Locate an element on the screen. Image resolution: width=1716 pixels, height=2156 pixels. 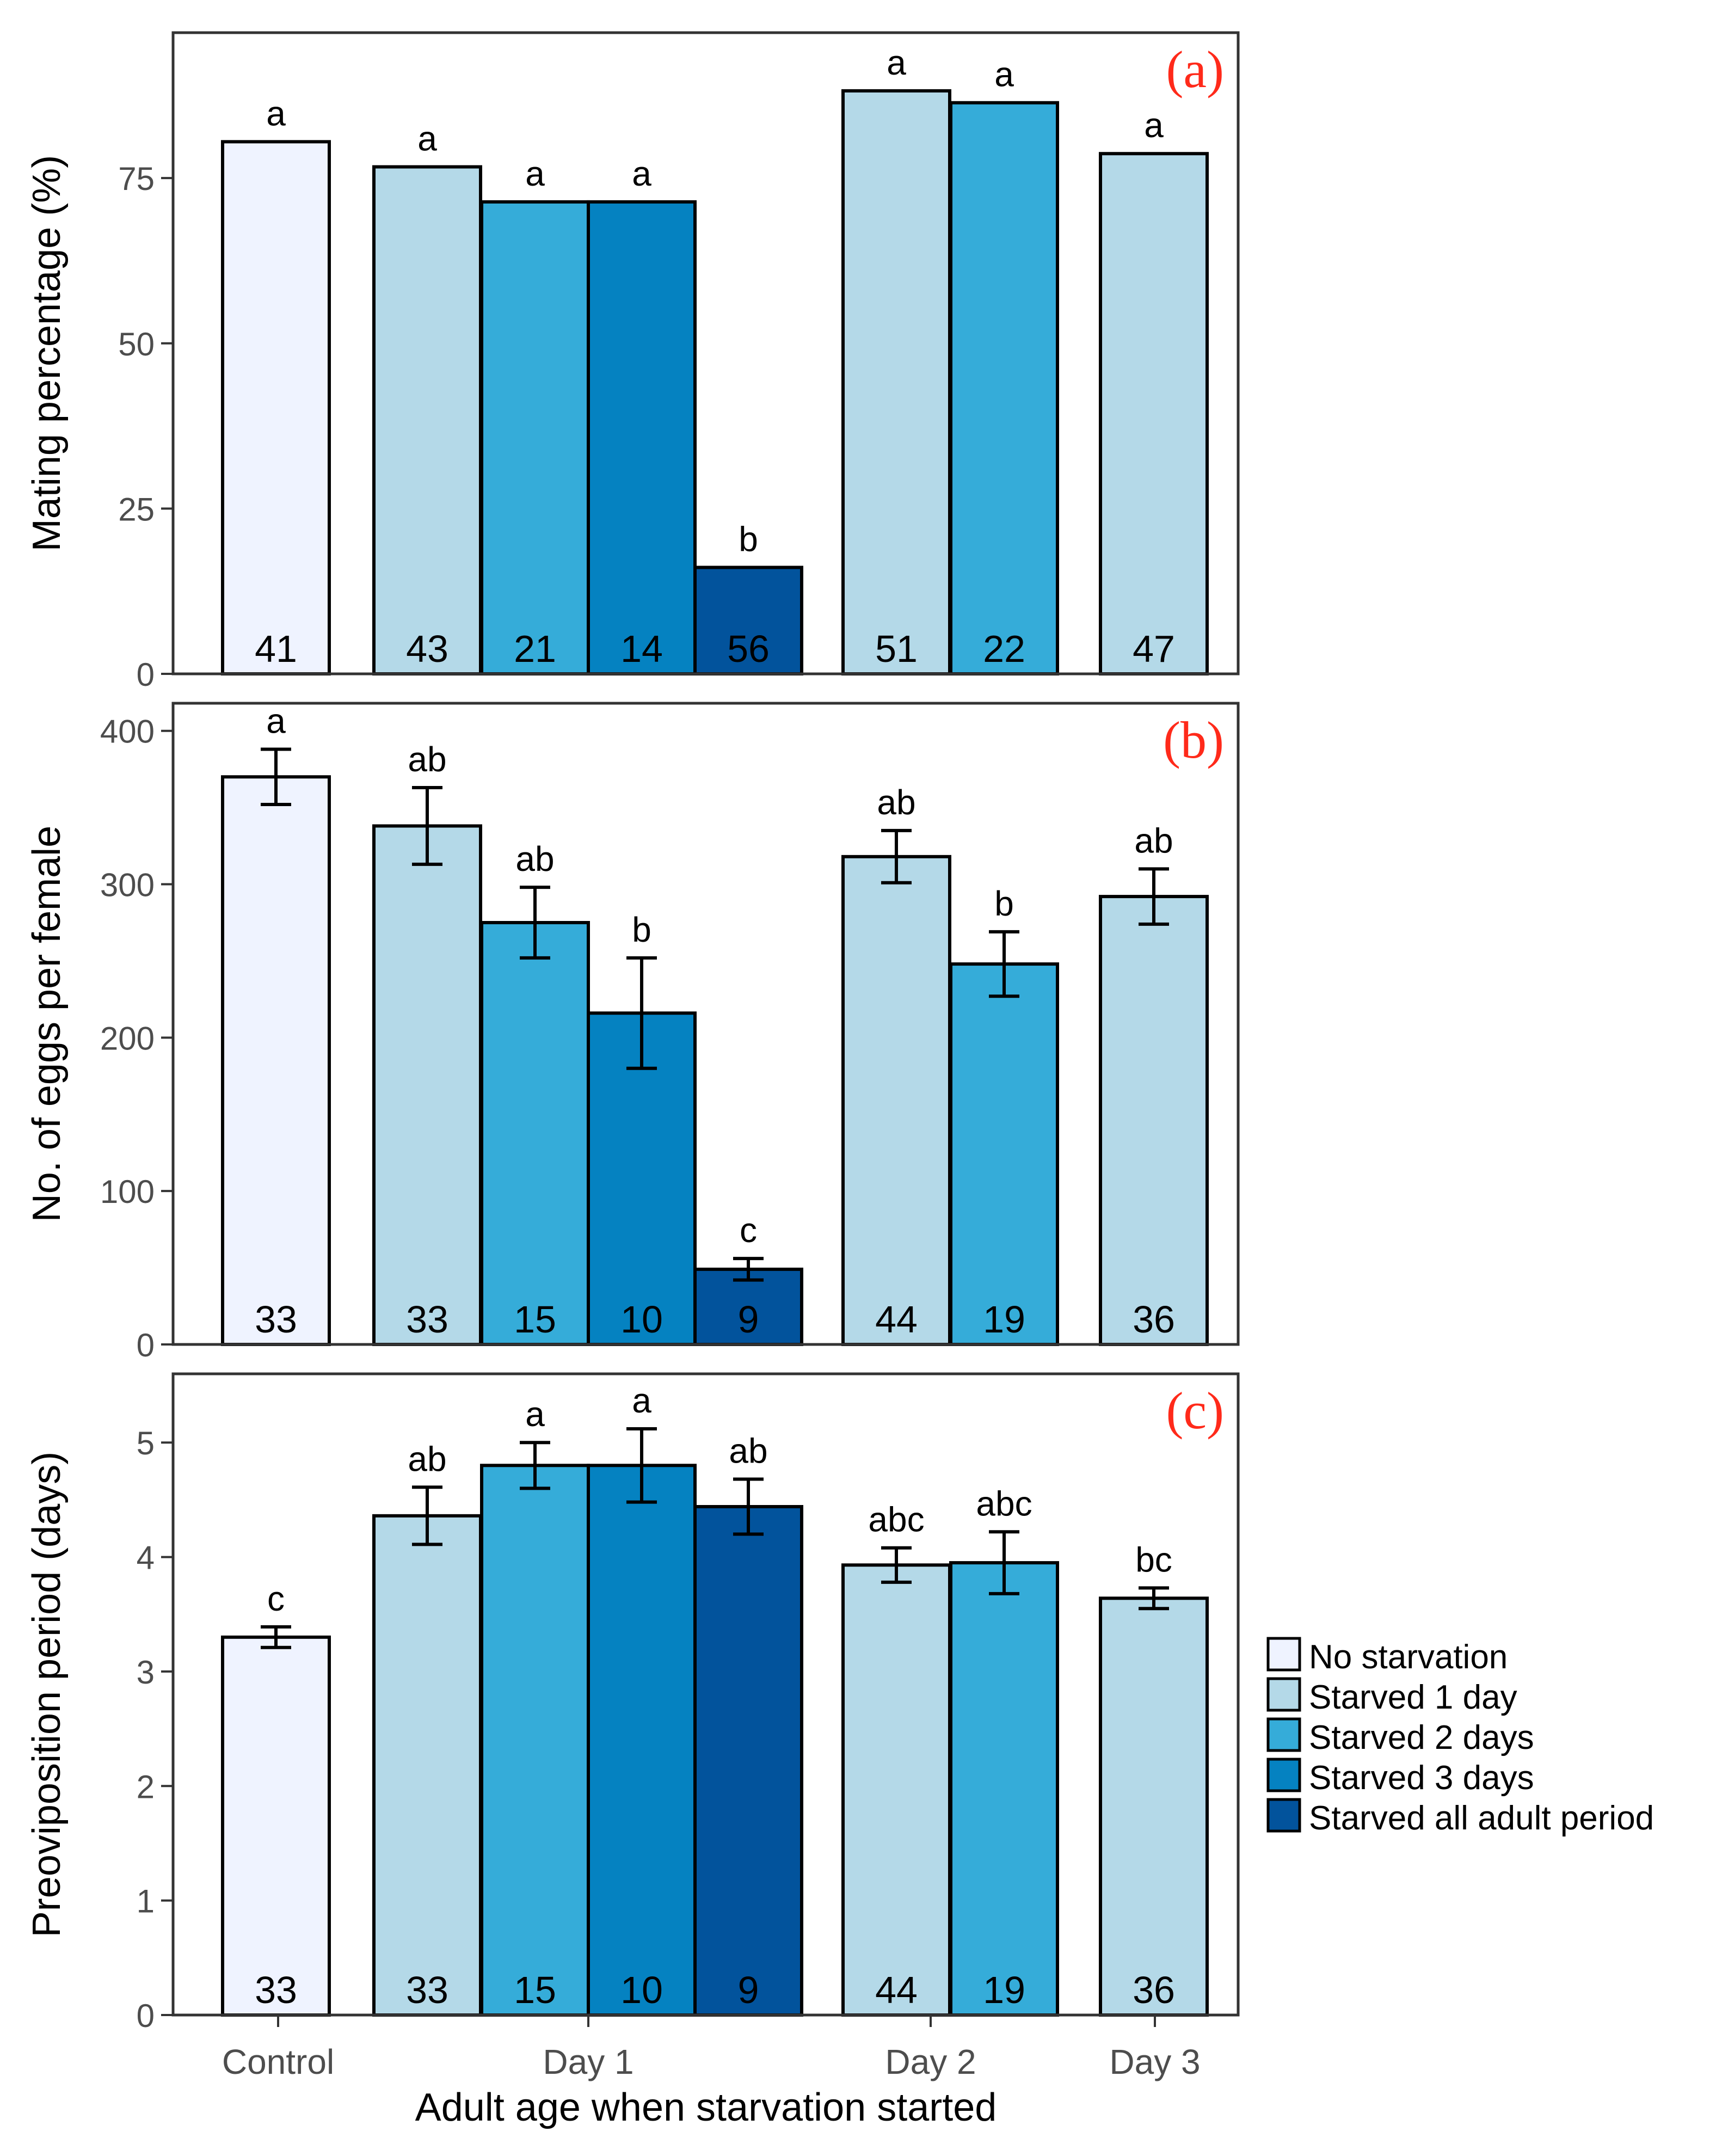
sample-size-label: 22 is located at coordinates (1004, 649).